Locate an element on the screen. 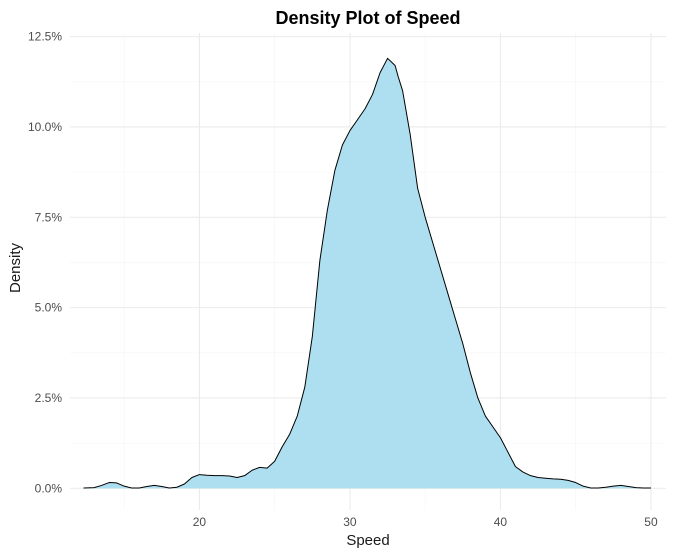 This screenshot has height=555, width=674. chart-title: Density Plot of Speed is located at coordinates (367, 18).